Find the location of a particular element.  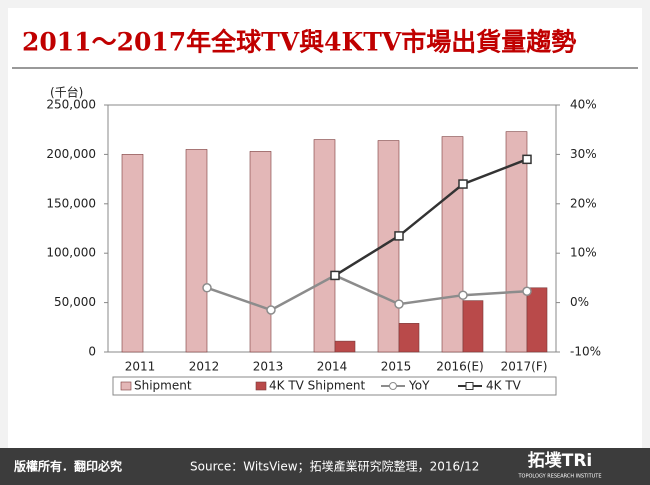

y-tick-label: 200,000 is located at coordinates (71, 154).